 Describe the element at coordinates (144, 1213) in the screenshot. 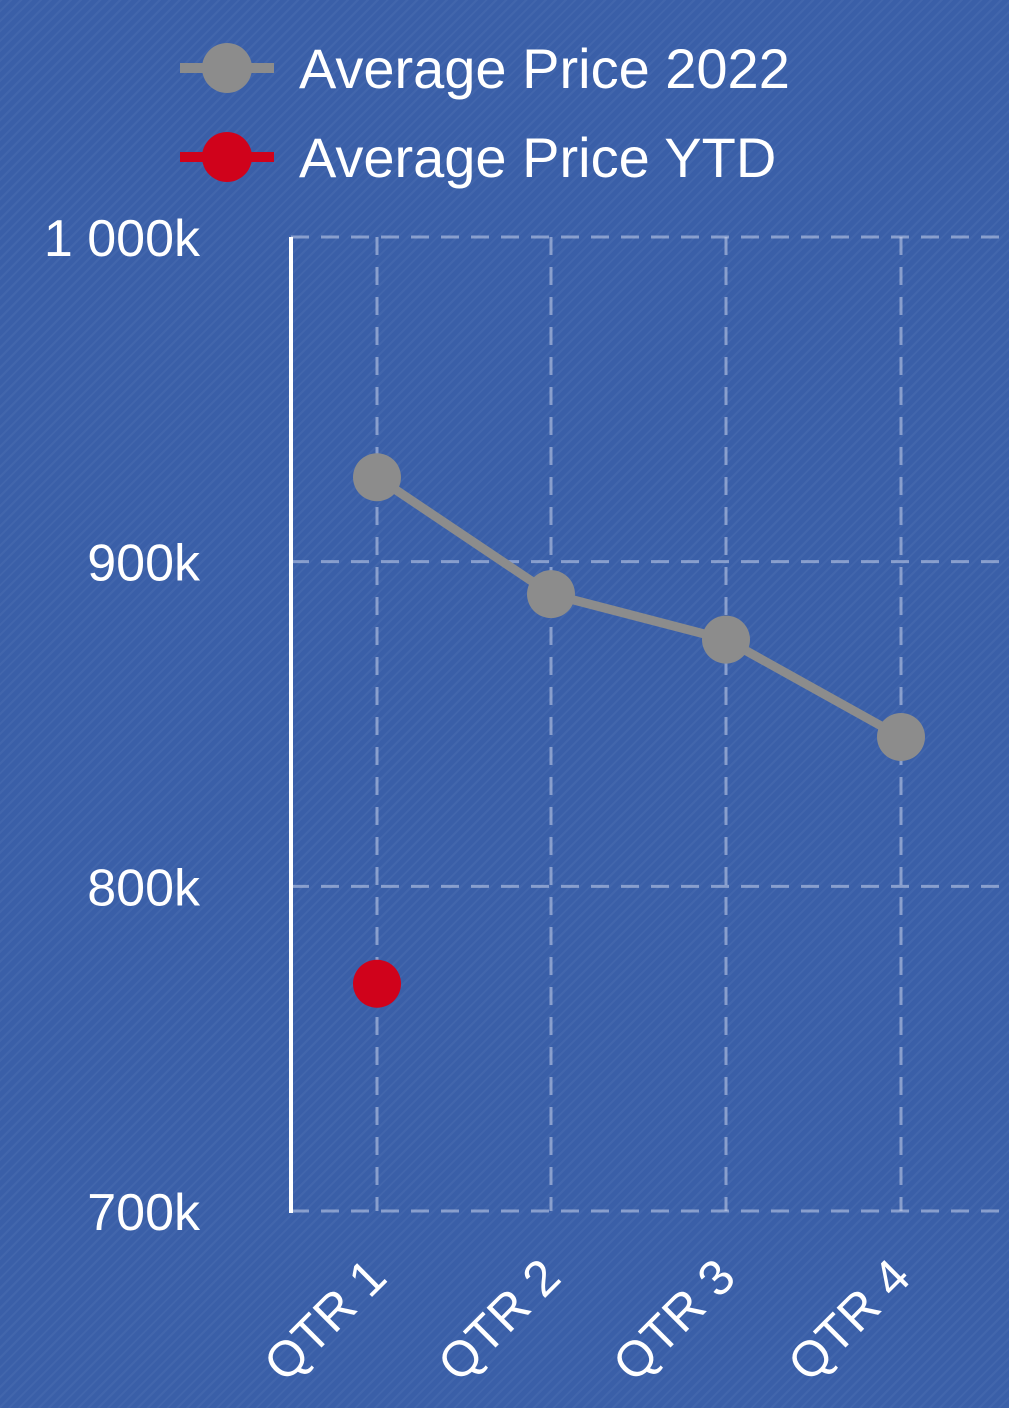

I see `y-tick-label: 700k` at that location.